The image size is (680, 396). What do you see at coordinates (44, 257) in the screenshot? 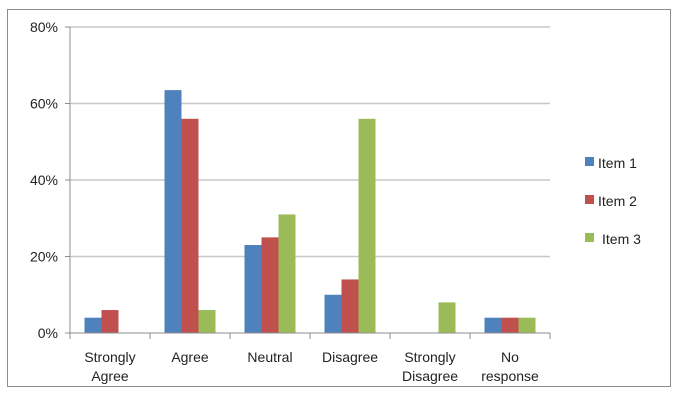
I see `y-tick-label: 20%` at bounding box center [44, 257].